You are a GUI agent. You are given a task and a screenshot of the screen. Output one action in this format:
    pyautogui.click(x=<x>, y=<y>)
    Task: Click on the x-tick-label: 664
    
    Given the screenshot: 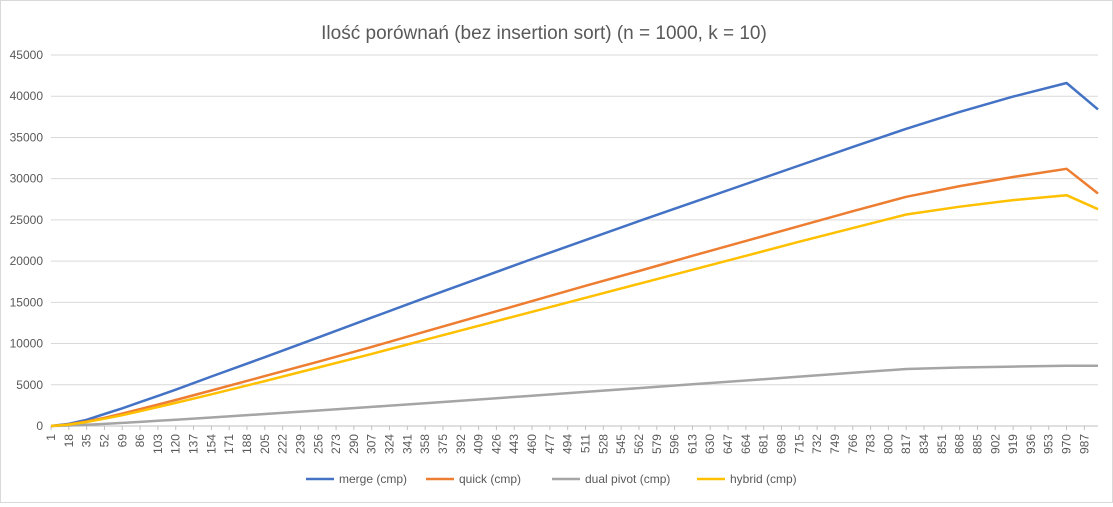 What is the action you would take?
    pyautogui.click(x=746, y=444)
    